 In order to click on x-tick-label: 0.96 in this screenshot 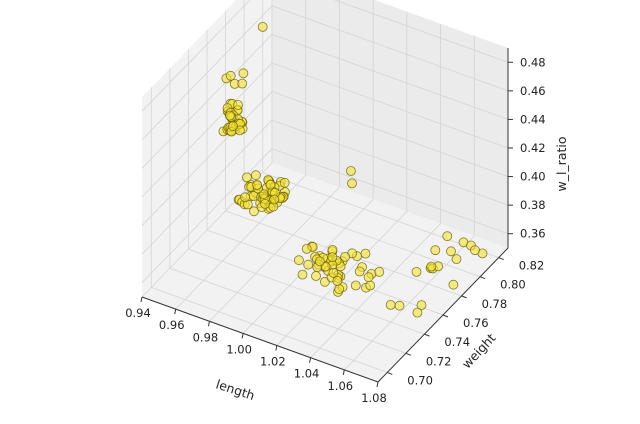, I will do `click(172, 325)`.